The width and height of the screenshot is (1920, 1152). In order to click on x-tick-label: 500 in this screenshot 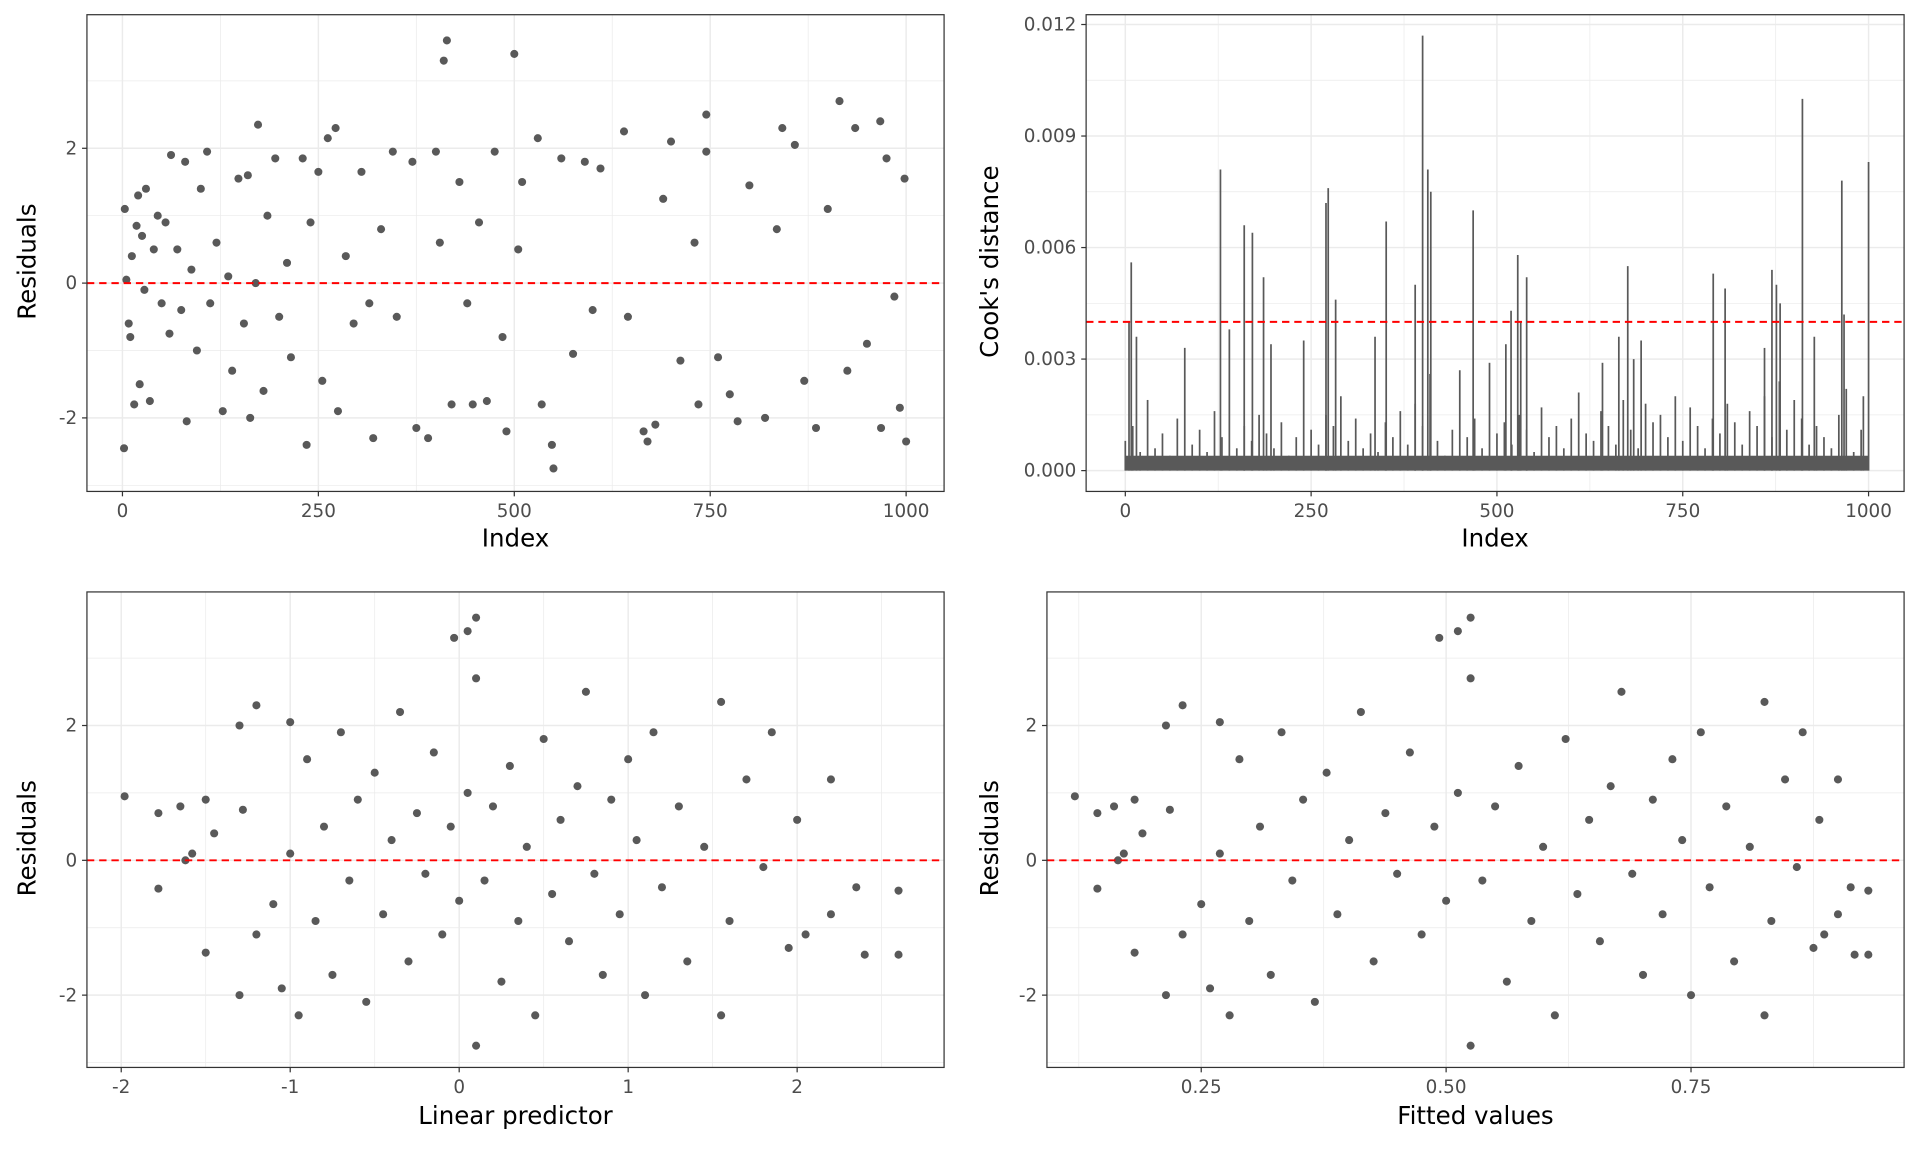, I will do `click(514, 511)`.